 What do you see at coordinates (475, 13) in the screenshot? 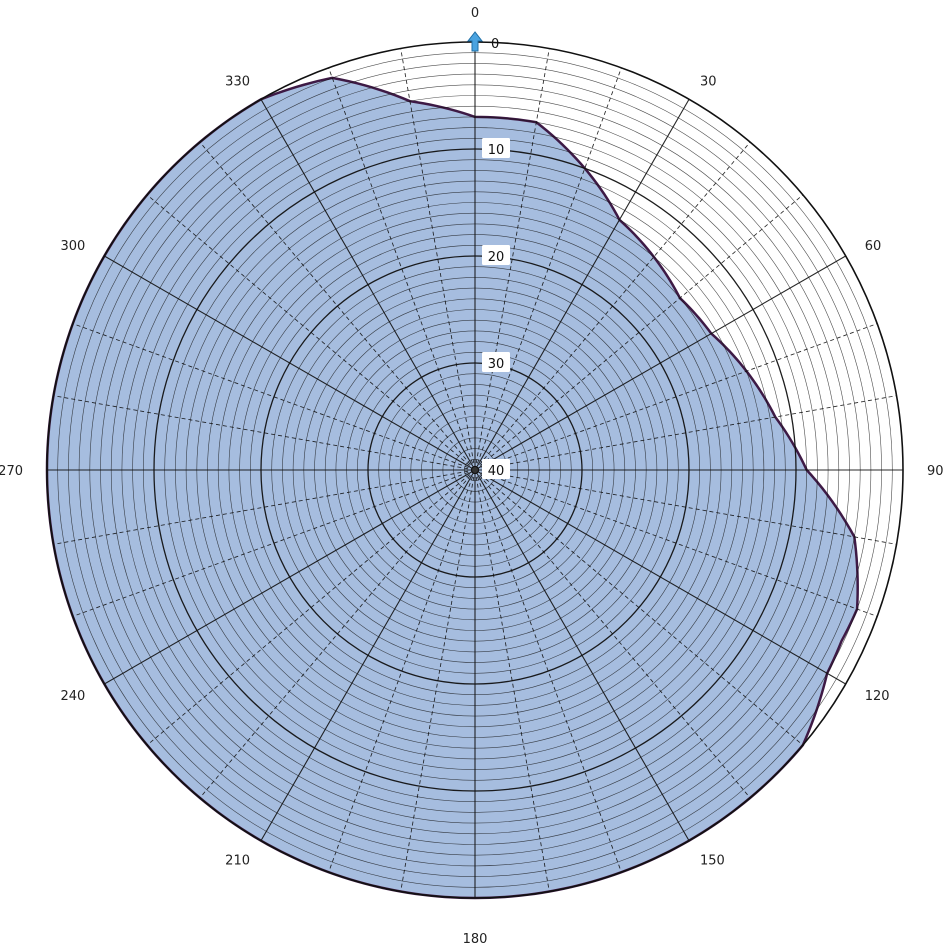
I see `azimuth-label-0: 0` at bounding box center [475, 13].